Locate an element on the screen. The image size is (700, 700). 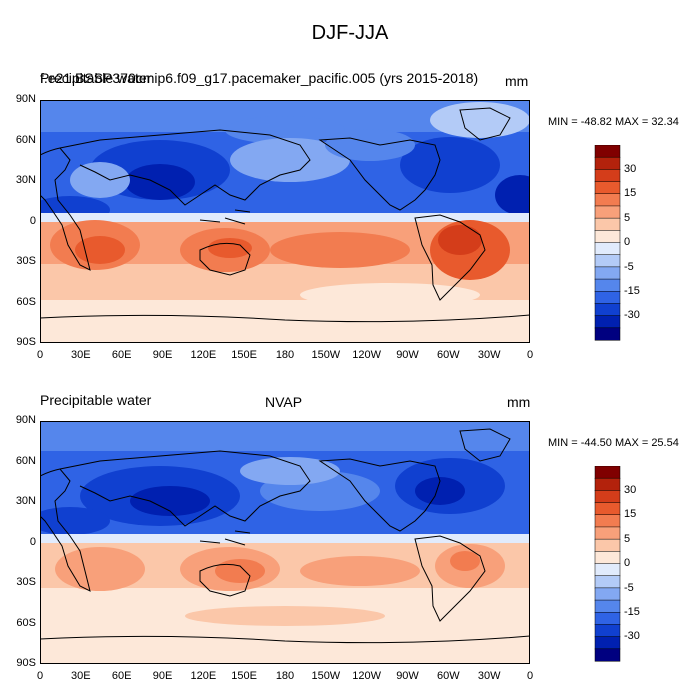
panel-2-left-title: Precipitable water is located at coordinates (96, 400).